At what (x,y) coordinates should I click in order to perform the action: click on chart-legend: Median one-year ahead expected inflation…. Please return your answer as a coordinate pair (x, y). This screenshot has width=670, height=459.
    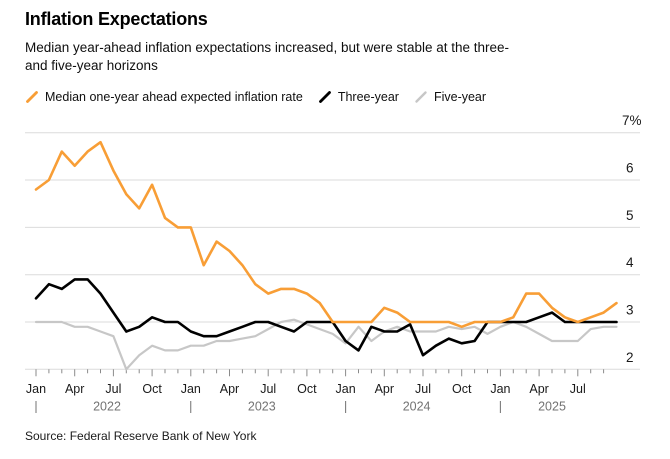
    Looking at the image, I should click on (255, 97).